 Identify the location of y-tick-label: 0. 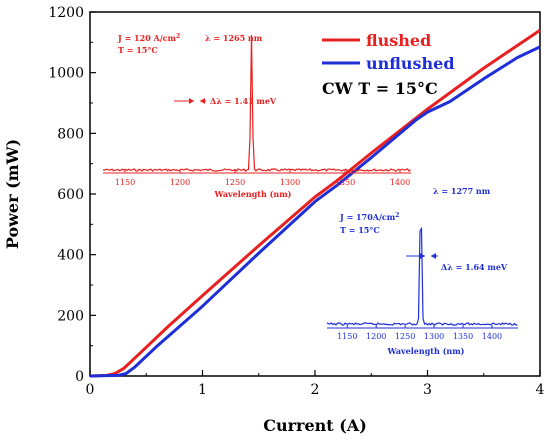
(79, 377).